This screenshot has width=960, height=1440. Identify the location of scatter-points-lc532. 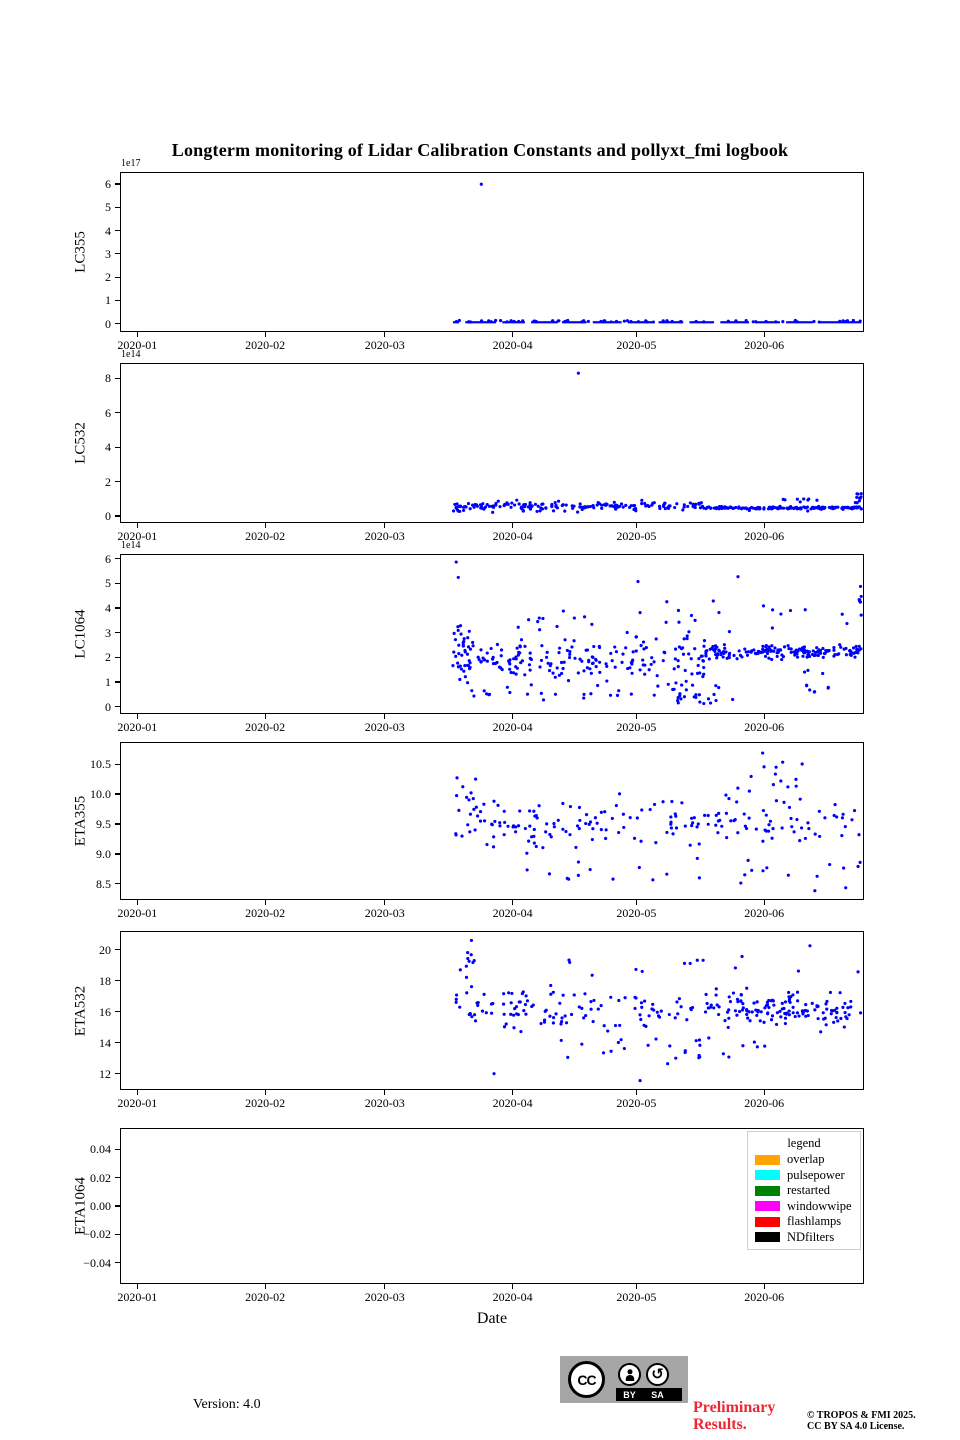
(657, 442).